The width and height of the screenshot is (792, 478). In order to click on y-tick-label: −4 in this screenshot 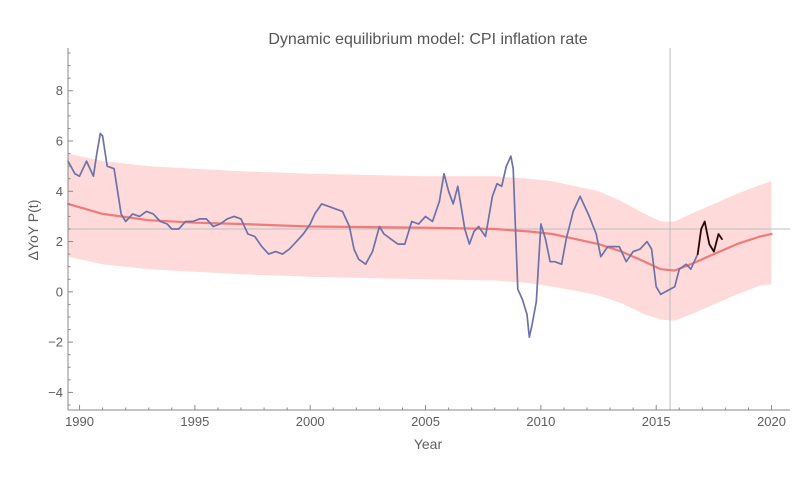, I will do `click(55, 392)`.